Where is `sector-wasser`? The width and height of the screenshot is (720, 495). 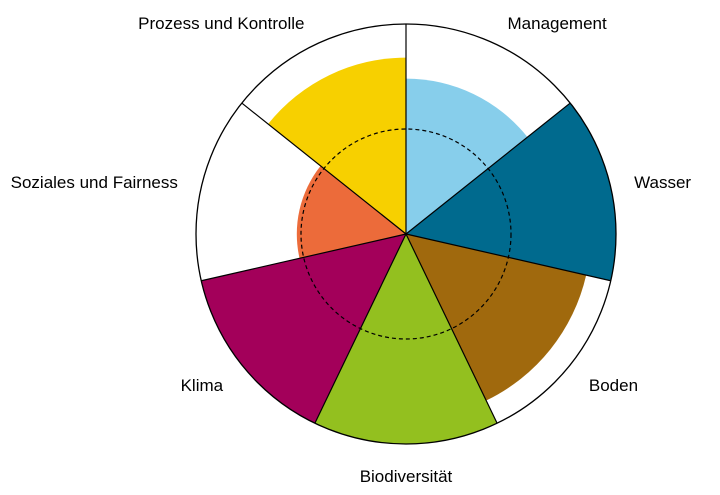 sector-wasser is located at coordinates (511, 192).